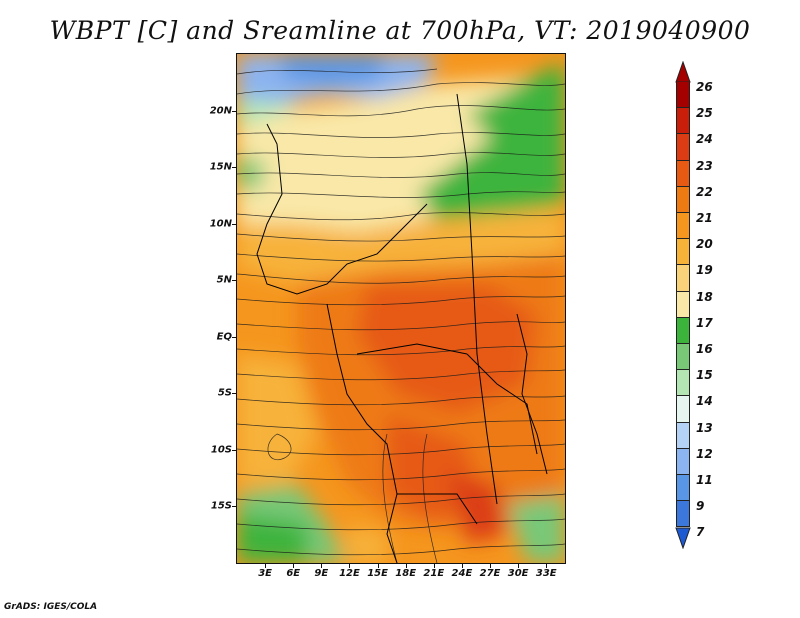 The height and width of the screenshot is (618, 800). I want to click on lon-label: 15E, so click(377, 573).